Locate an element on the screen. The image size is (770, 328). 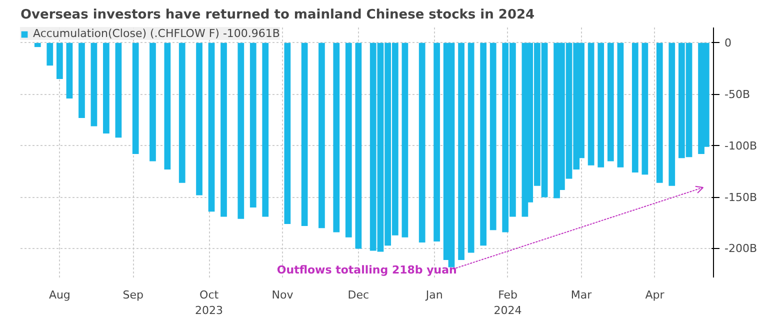
y-tick-label: -100B is located at coordinates (741, 145).